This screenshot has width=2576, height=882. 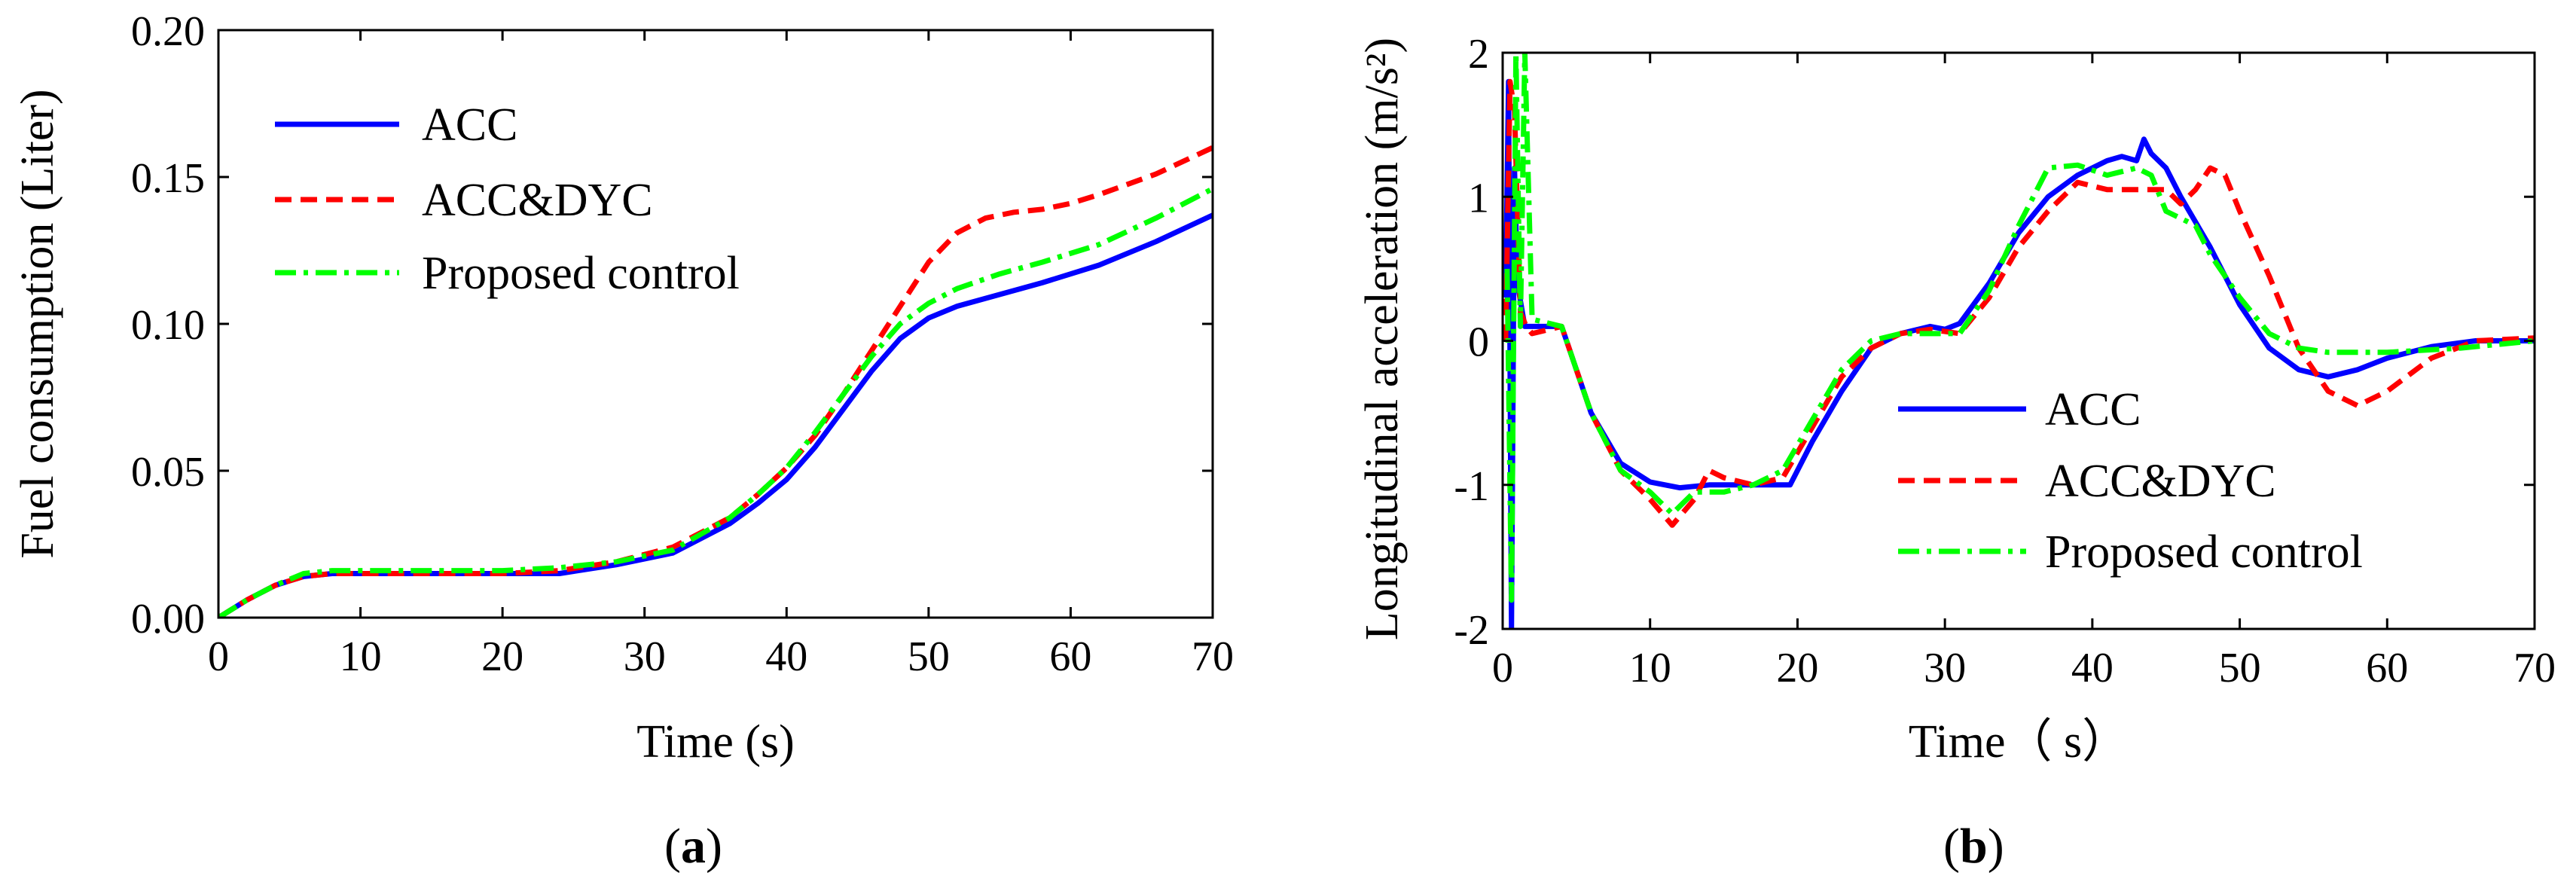 I want to click on y-tick-label: 0.00, so click(x=168, y=619).